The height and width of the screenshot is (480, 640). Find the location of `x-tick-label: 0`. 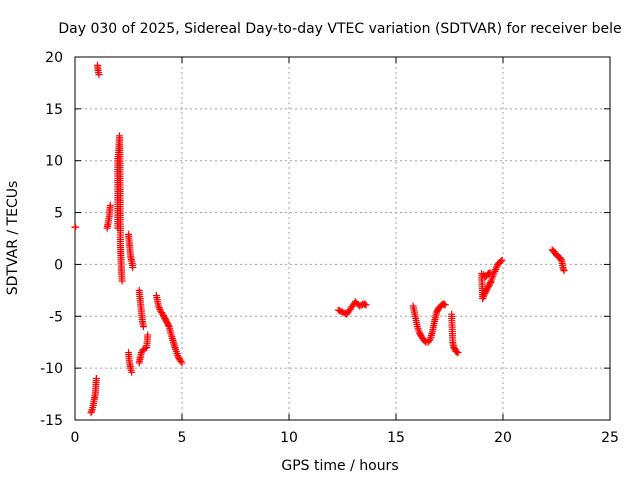

x-tick-label: 0 is located at coordinates (75, 438).